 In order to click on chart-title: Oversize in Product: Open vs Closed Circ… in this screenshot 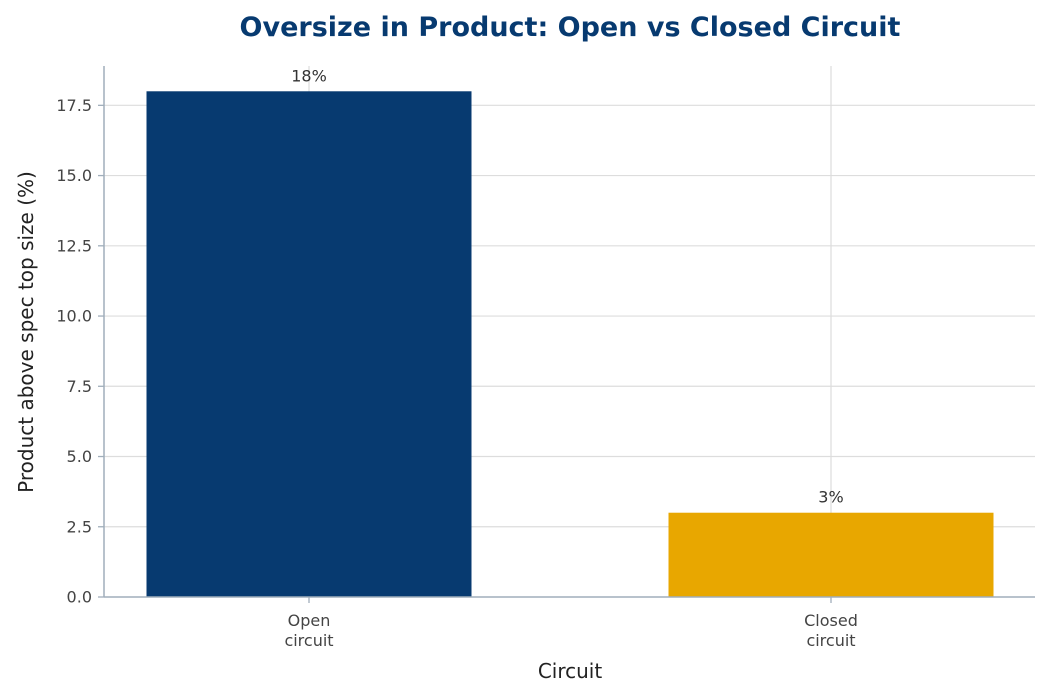, I will do `click(570, 27)`.